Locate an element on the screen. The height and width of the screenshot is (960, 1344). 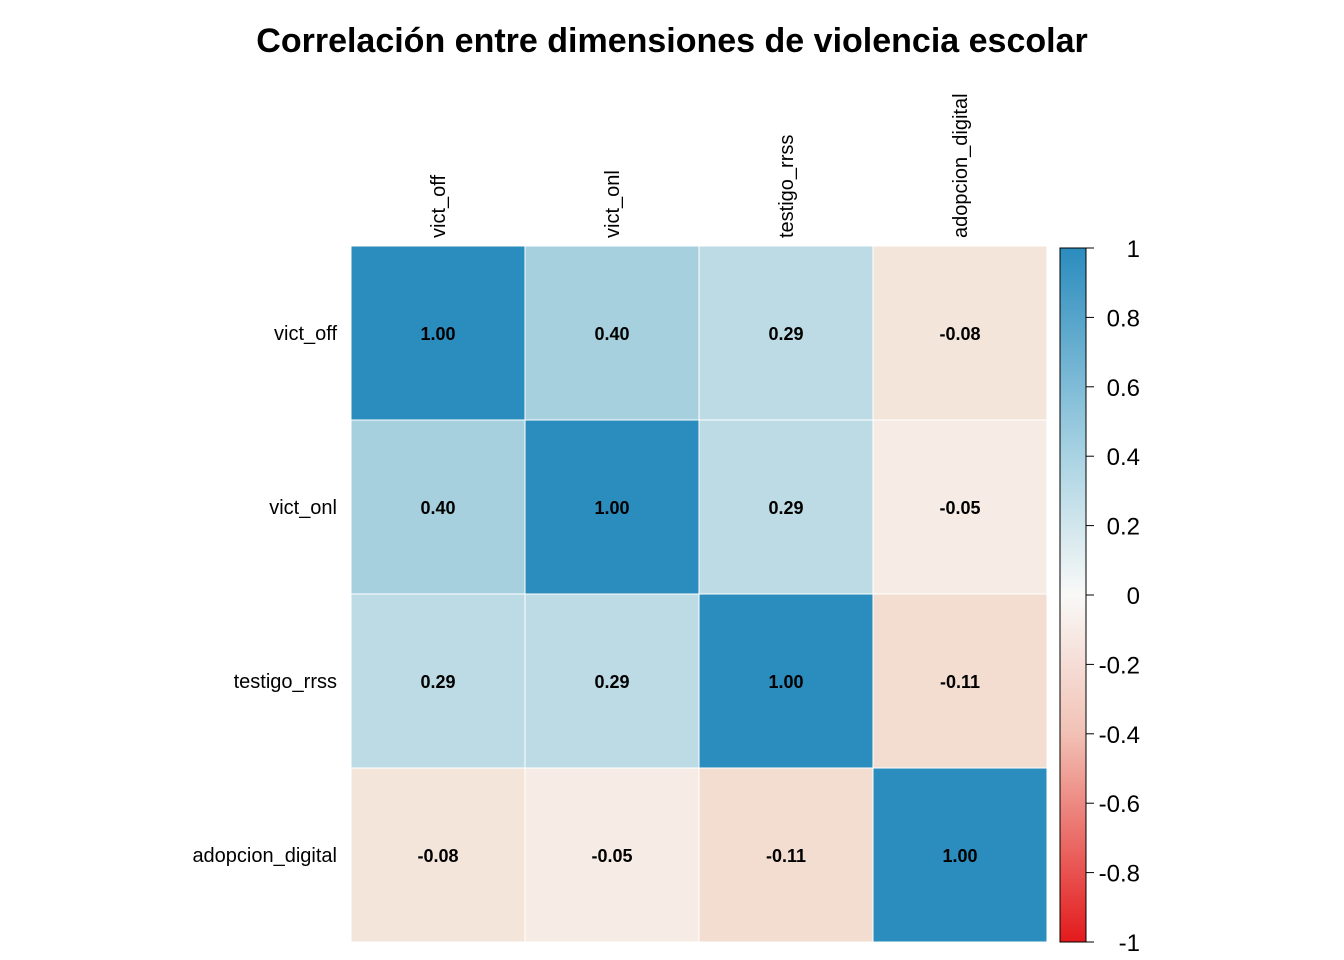
heatmap-cell-adopcion_digital-vict_off is located at coordinates (438, 855).